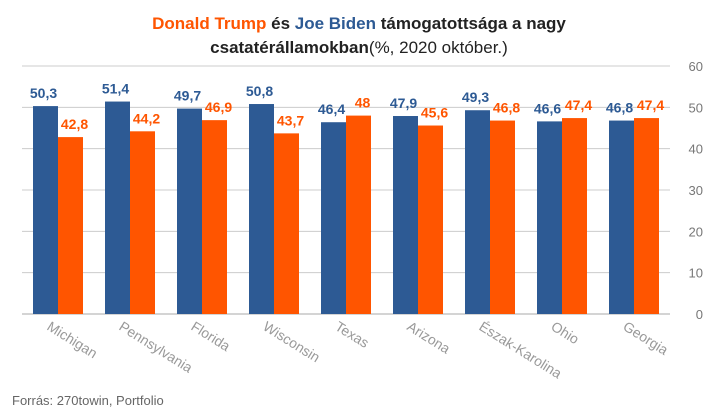  What do you see at coordinates (209, 23) in the screenshot?
I see `title-trump: Donald Trump` at bounding box center [209, 23].